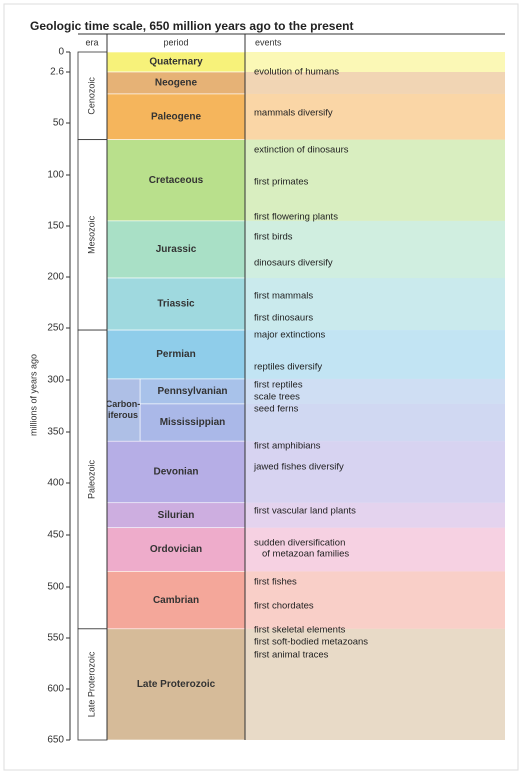 This screenshot has height=774, width=522. Describe the element at coordinates (300, 630) in the screenshot. I see `event: first skeletal elements` at that location.